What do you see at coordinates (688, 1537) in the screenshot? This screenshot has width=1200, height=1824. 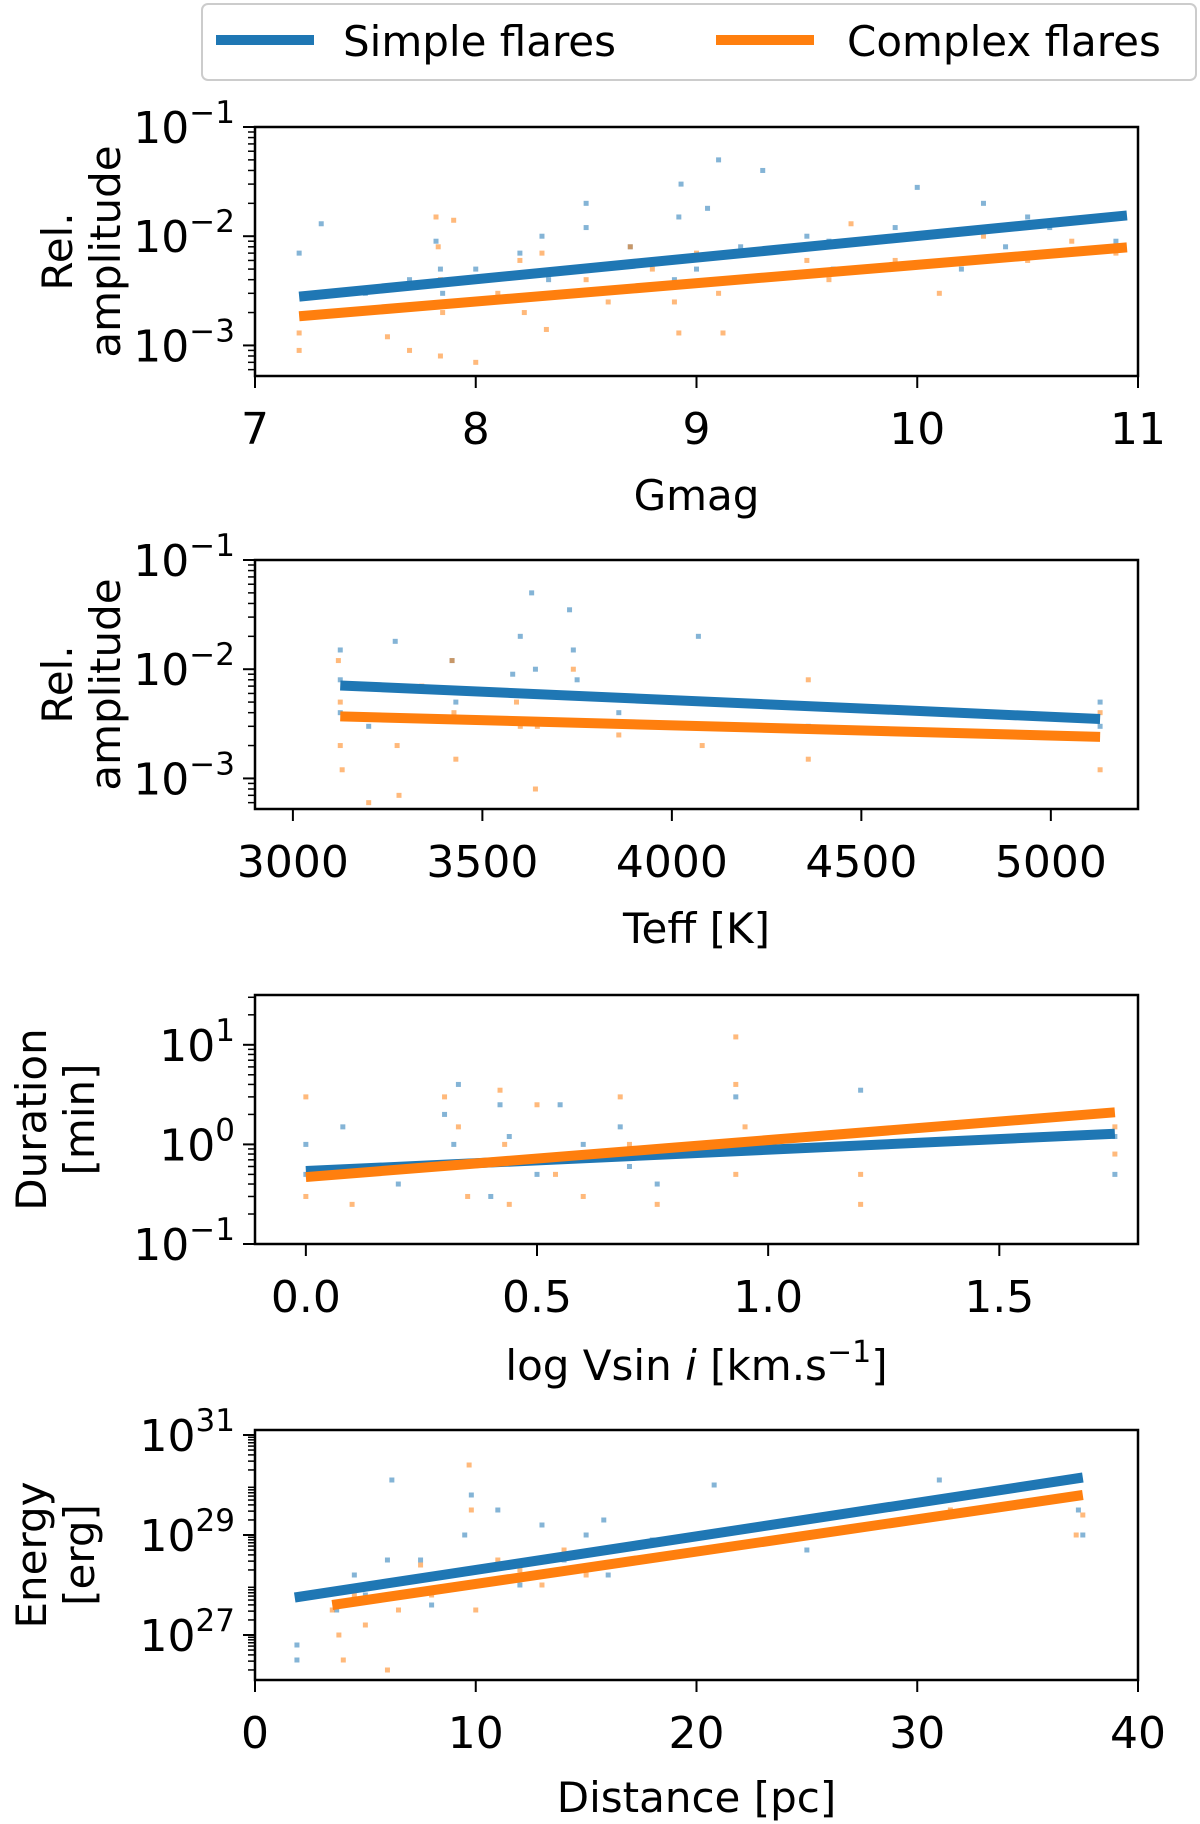 I see `fit-line-simple` at bounding box center [688, 1537].